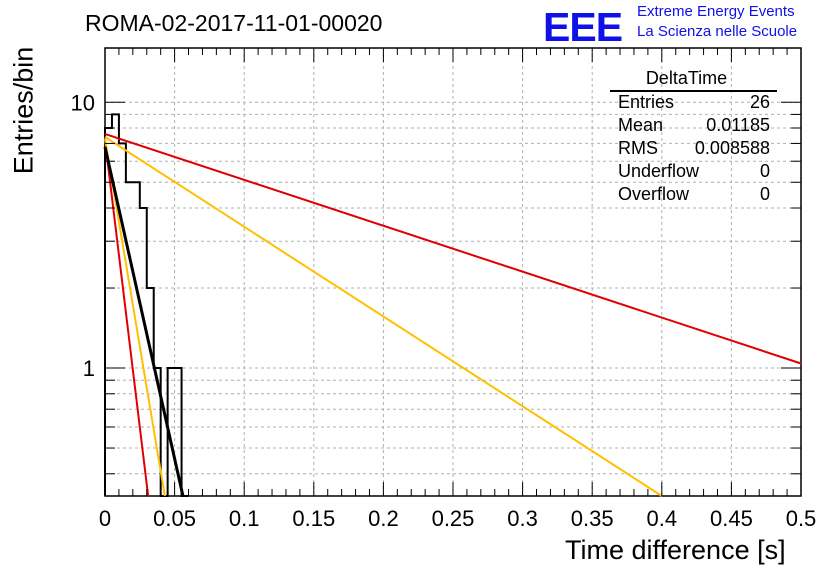  I want to click on x-tick-label: 0.25, so click(453, 518).